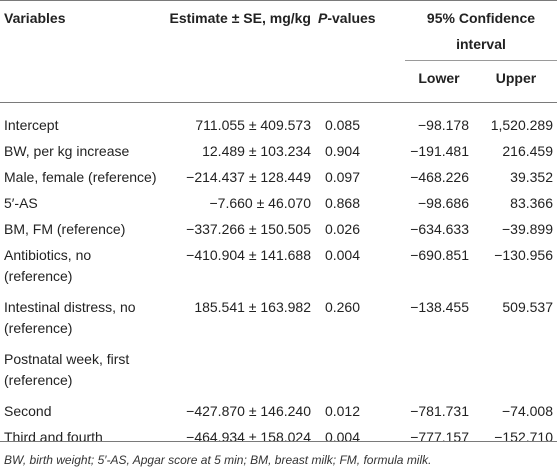 The image size is (557, 475). What do you see at coordinates (443, 203) in the screenshot?
I see `table-row-ci-lower: −98.686` at bounding box center [443, 203].